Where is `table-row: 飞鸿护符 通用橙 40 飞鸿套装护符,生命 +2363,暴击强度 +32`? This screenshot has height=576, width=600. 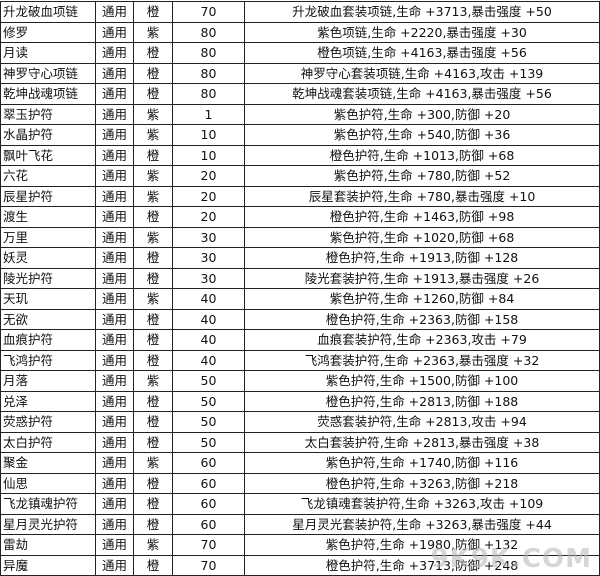
table-row: 飞鸿护符 通用橙 40 飞鸿套装护符,生命 +2363,暴击强度 +32 is located at coordinates (300, 360).